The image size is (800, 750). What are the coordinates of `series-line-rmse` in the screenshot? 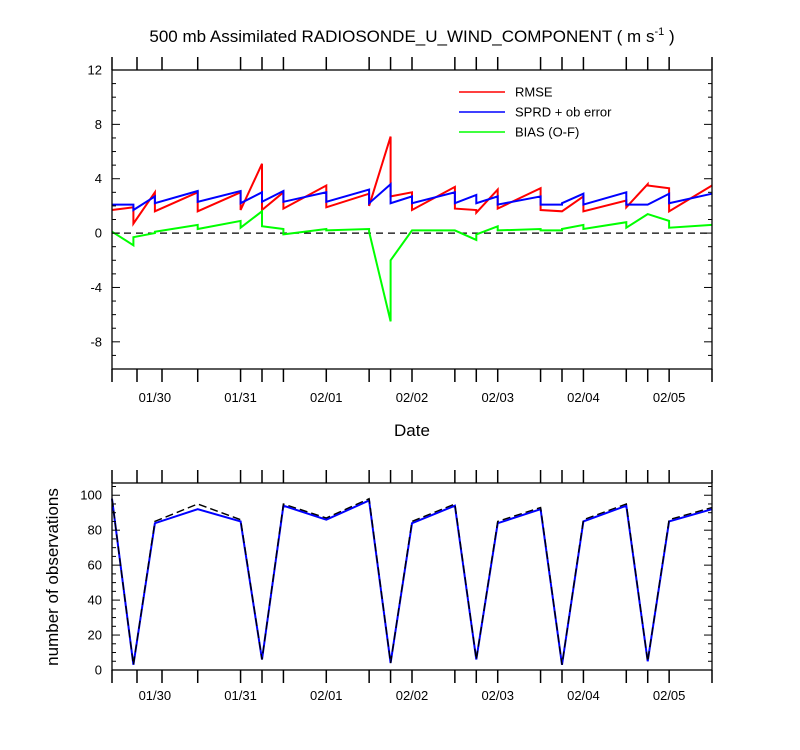 It's located at (412, 181).